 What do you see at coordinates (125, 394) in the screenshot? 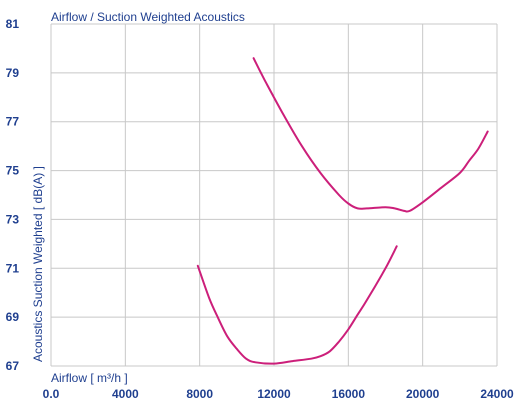
I see `x-tick-label: 4000` at bounding box center [125, 394].